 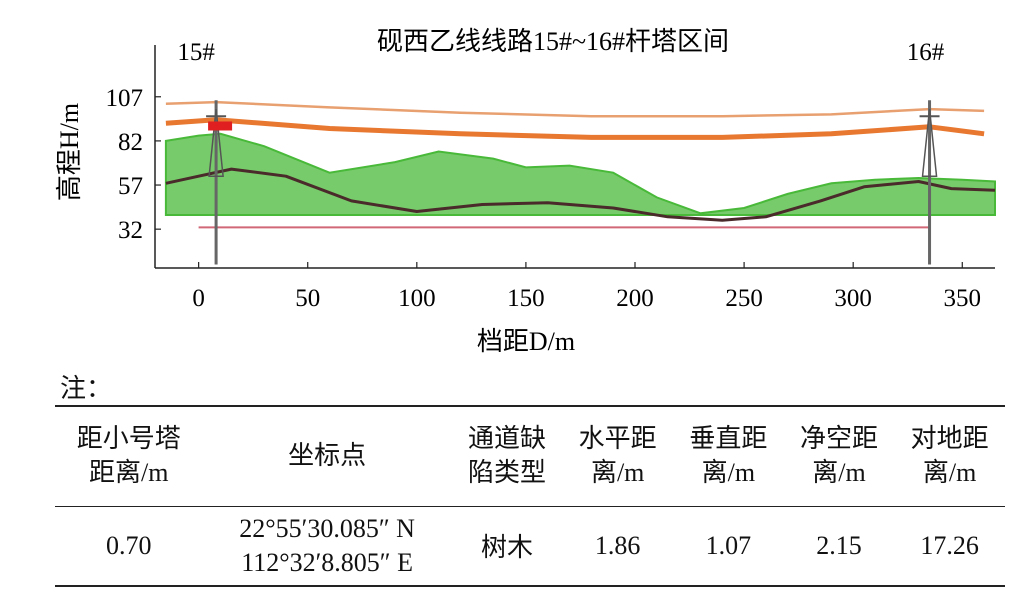 What do you see at coordinates (949, 456) in the screenshot?
I see `table-header-cell: 对地距离/m` at bounding box center [949, 456].